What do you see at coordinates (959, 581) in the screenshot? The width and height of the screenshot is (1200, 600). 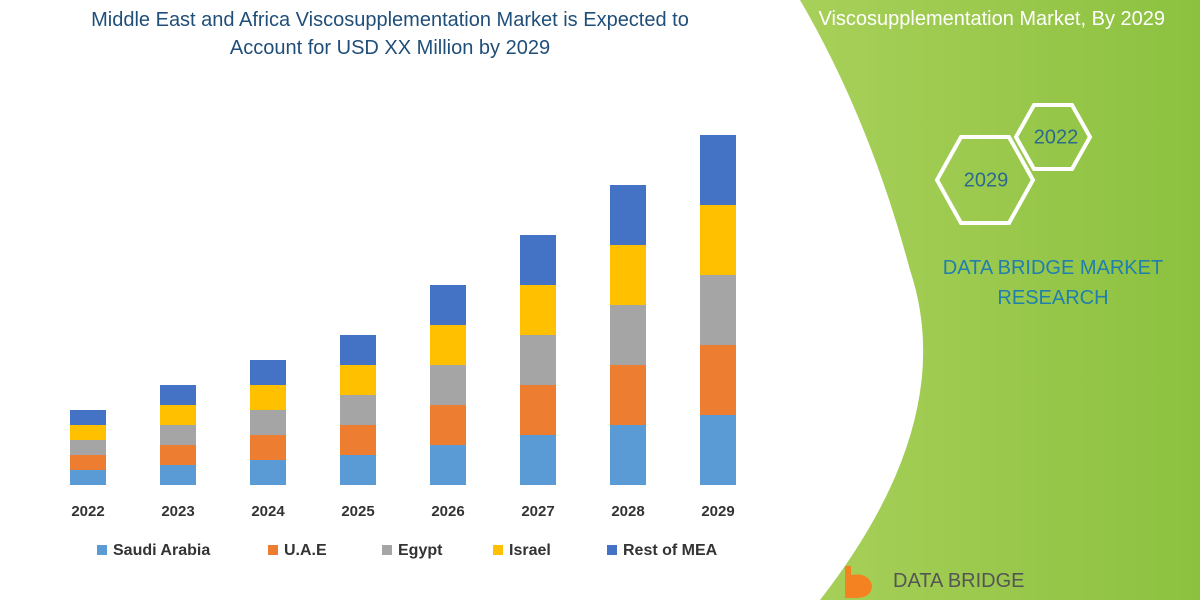 I see `logo-text: DATA BRIDGE` at bounding box center [959, 581].